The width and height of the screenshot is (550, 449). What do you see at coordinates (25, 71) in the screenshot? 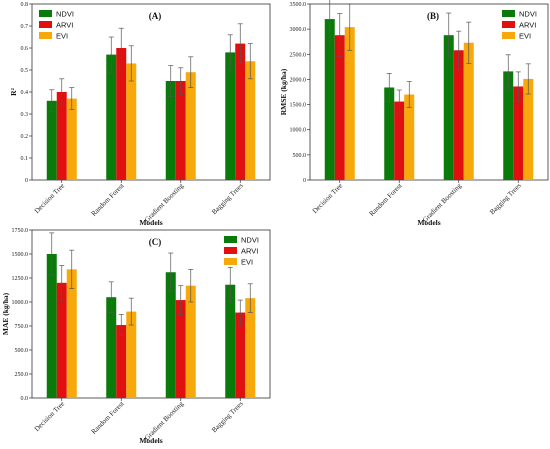
I see `y-tick-label: 0.5` at bounding box center [25, 71].